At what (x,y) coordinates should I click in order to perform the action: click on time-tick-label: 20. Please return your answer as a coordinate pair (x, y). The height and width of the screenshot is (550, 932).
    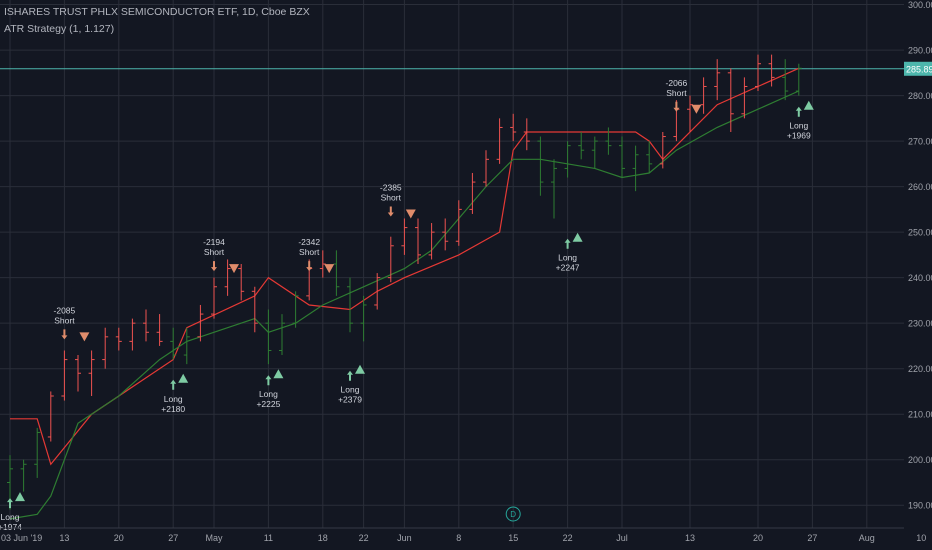
    Looking at the image, I should click on (758, 538).